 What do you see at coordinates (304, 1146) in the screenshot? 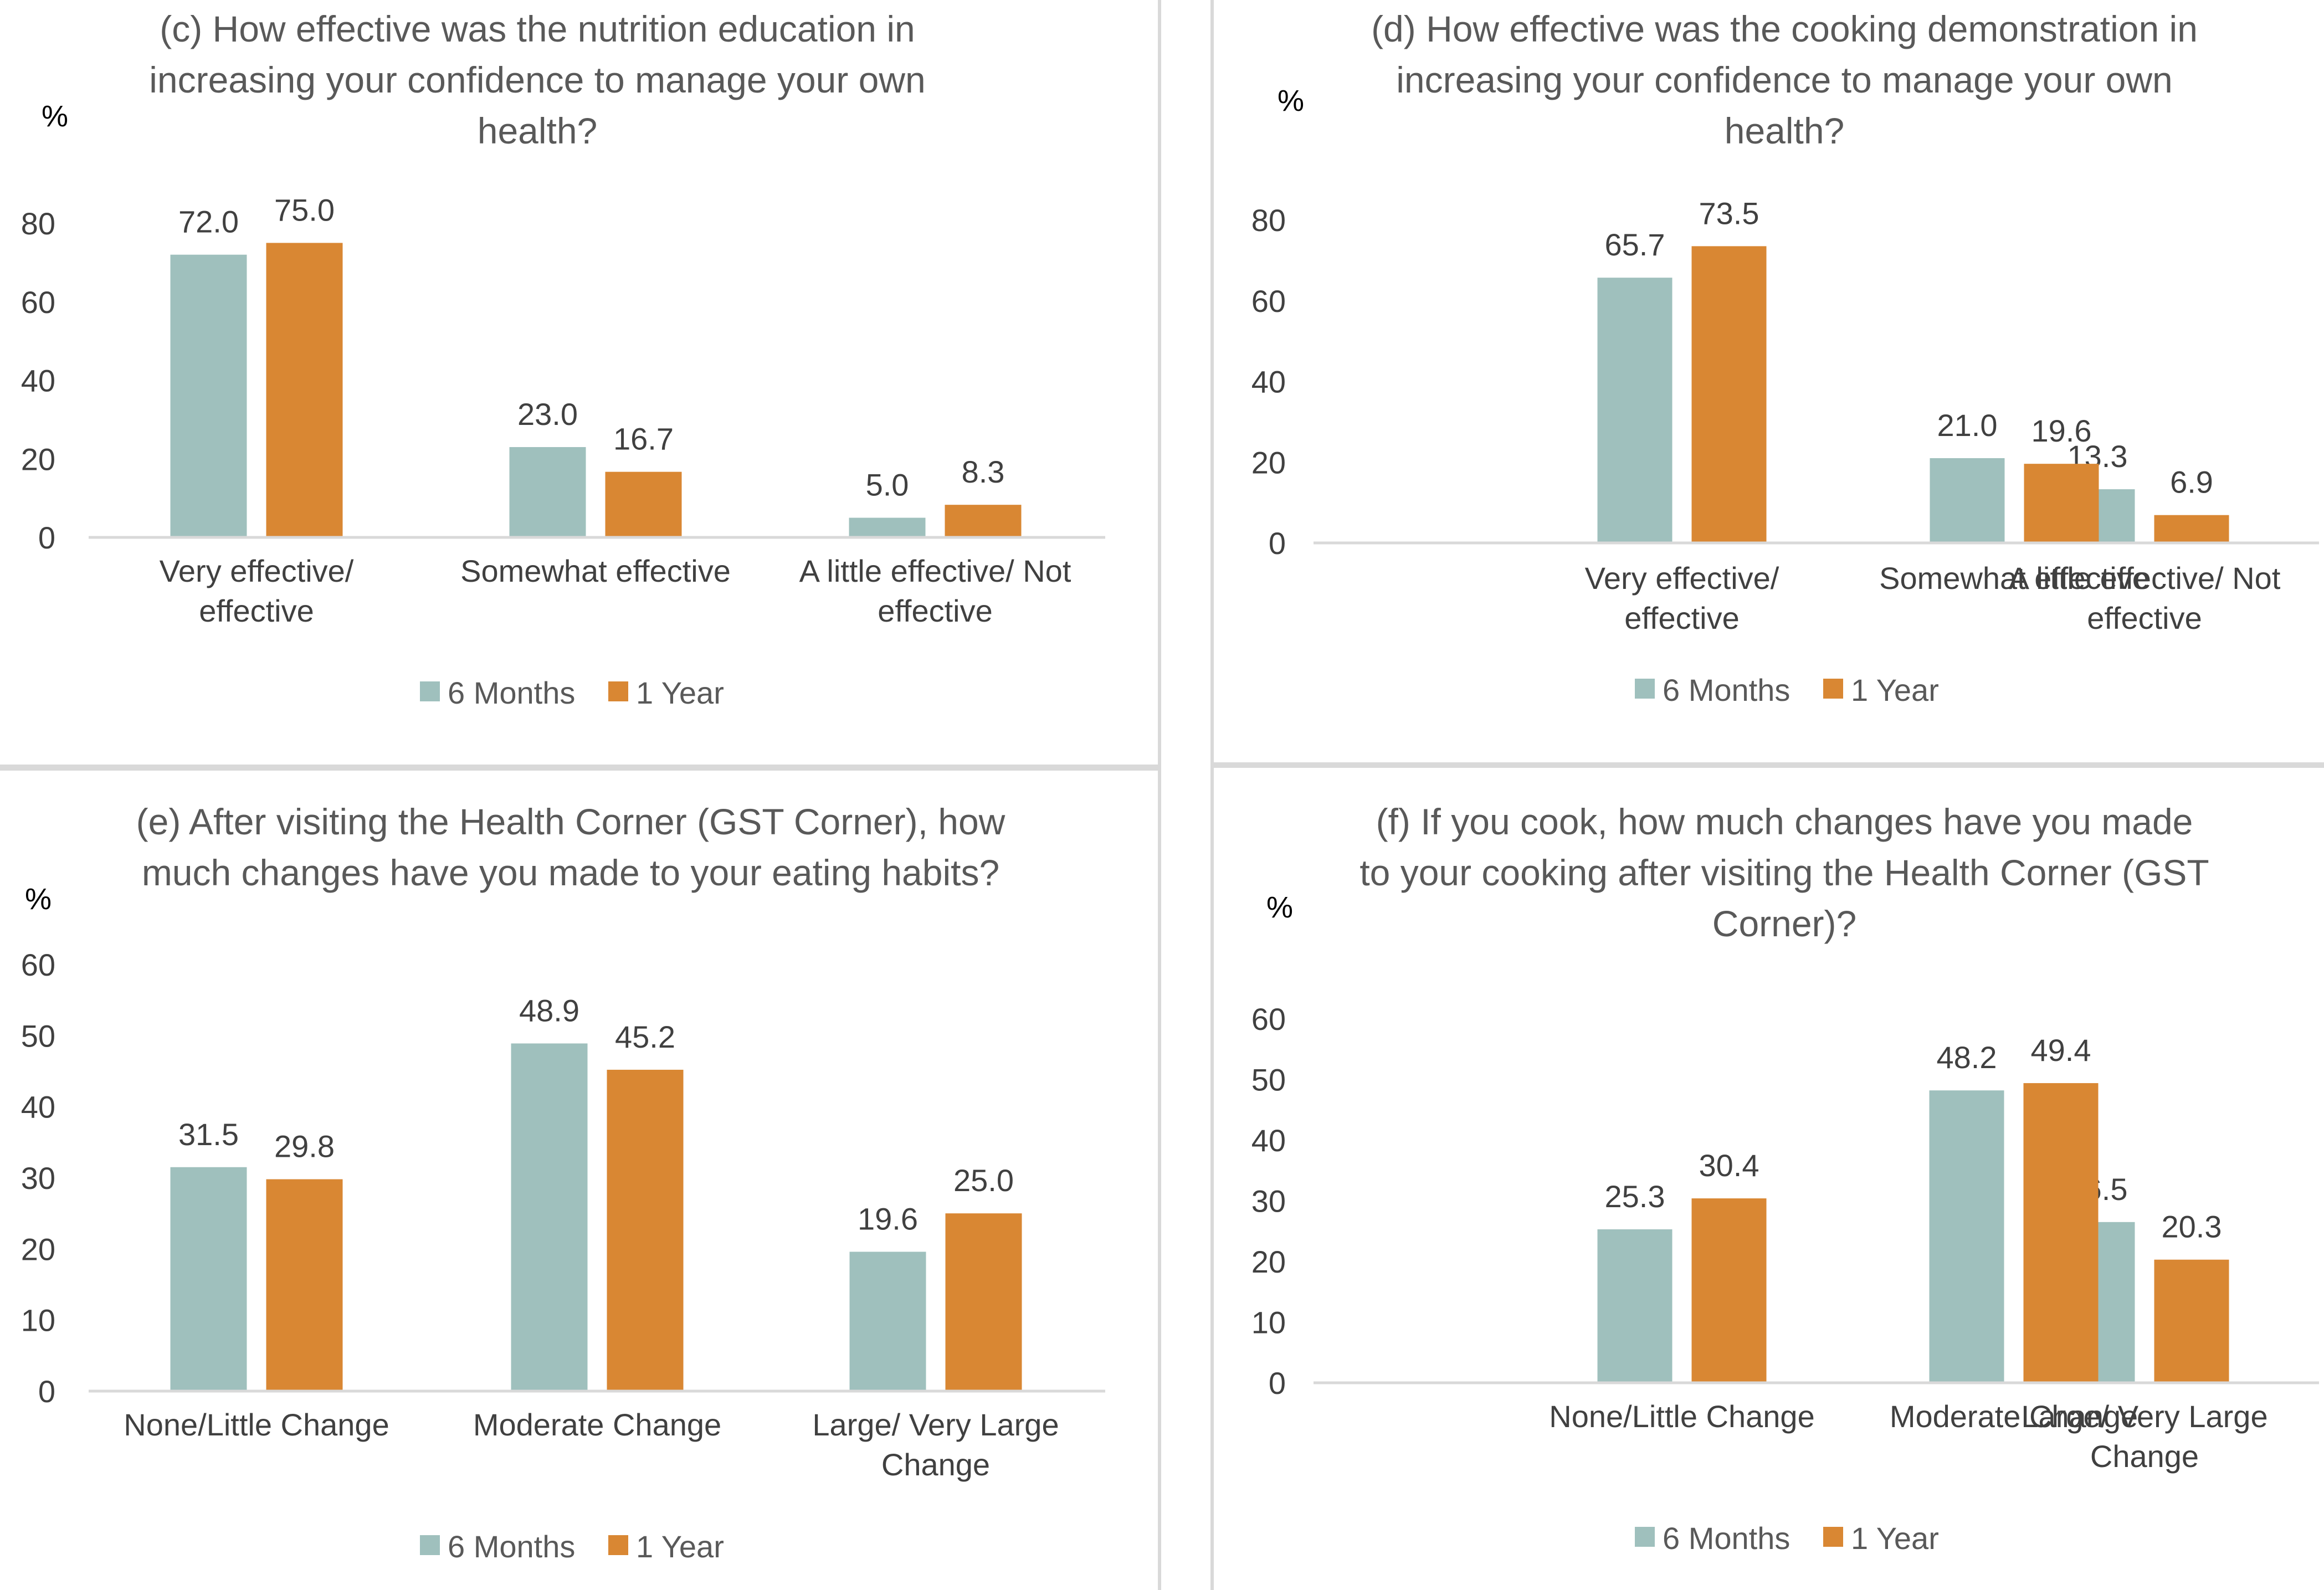
I see `data-label: 29.8` at bounding box center [304, 1146].